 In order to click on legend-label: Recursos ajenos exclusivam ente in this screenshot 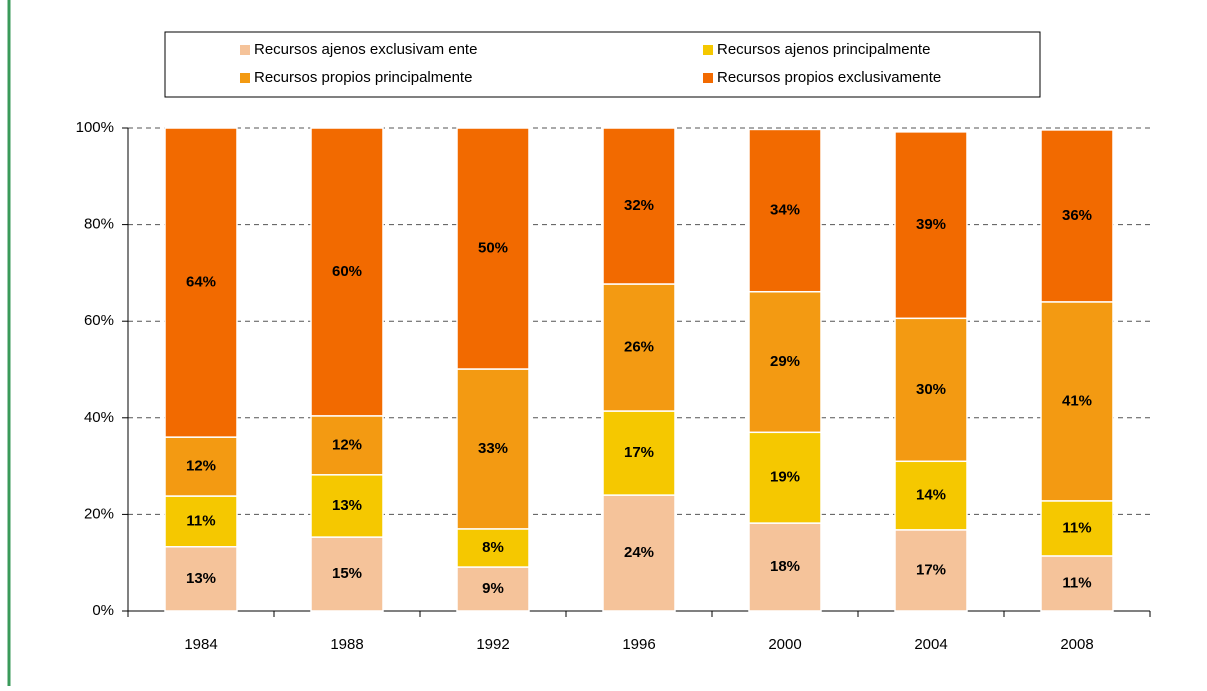, I will do `click(365, 49)`.